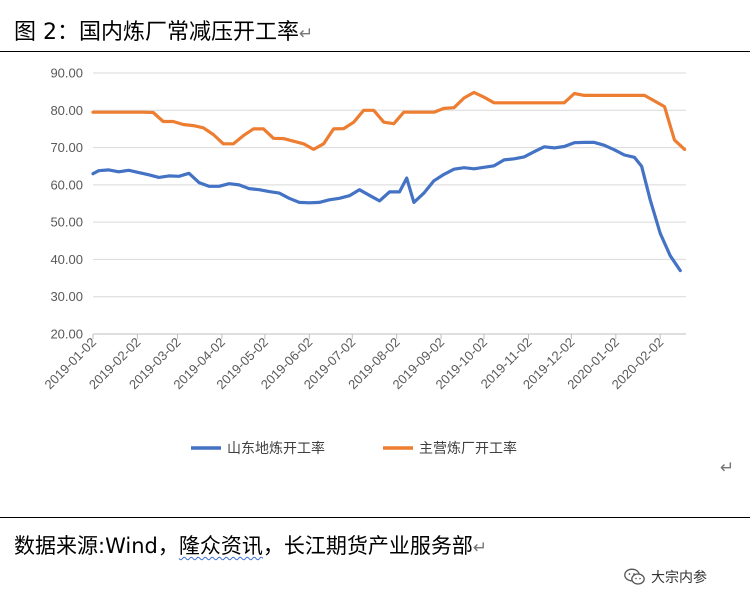  I want to click on watermark-text: 大宗内参, so click(679, 578).